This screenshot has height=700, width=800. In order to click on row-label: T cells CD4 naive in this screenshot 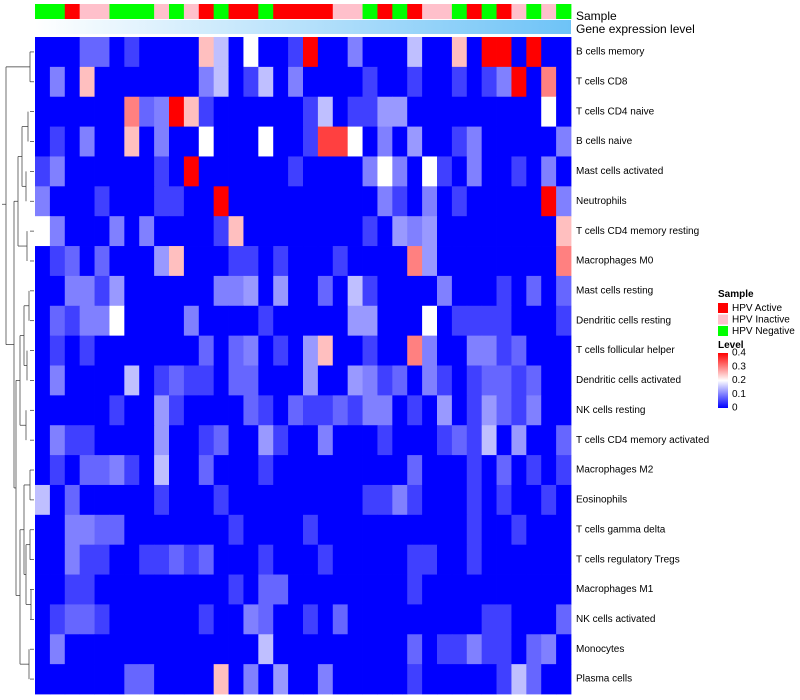, I will do `click(615, 111)`.